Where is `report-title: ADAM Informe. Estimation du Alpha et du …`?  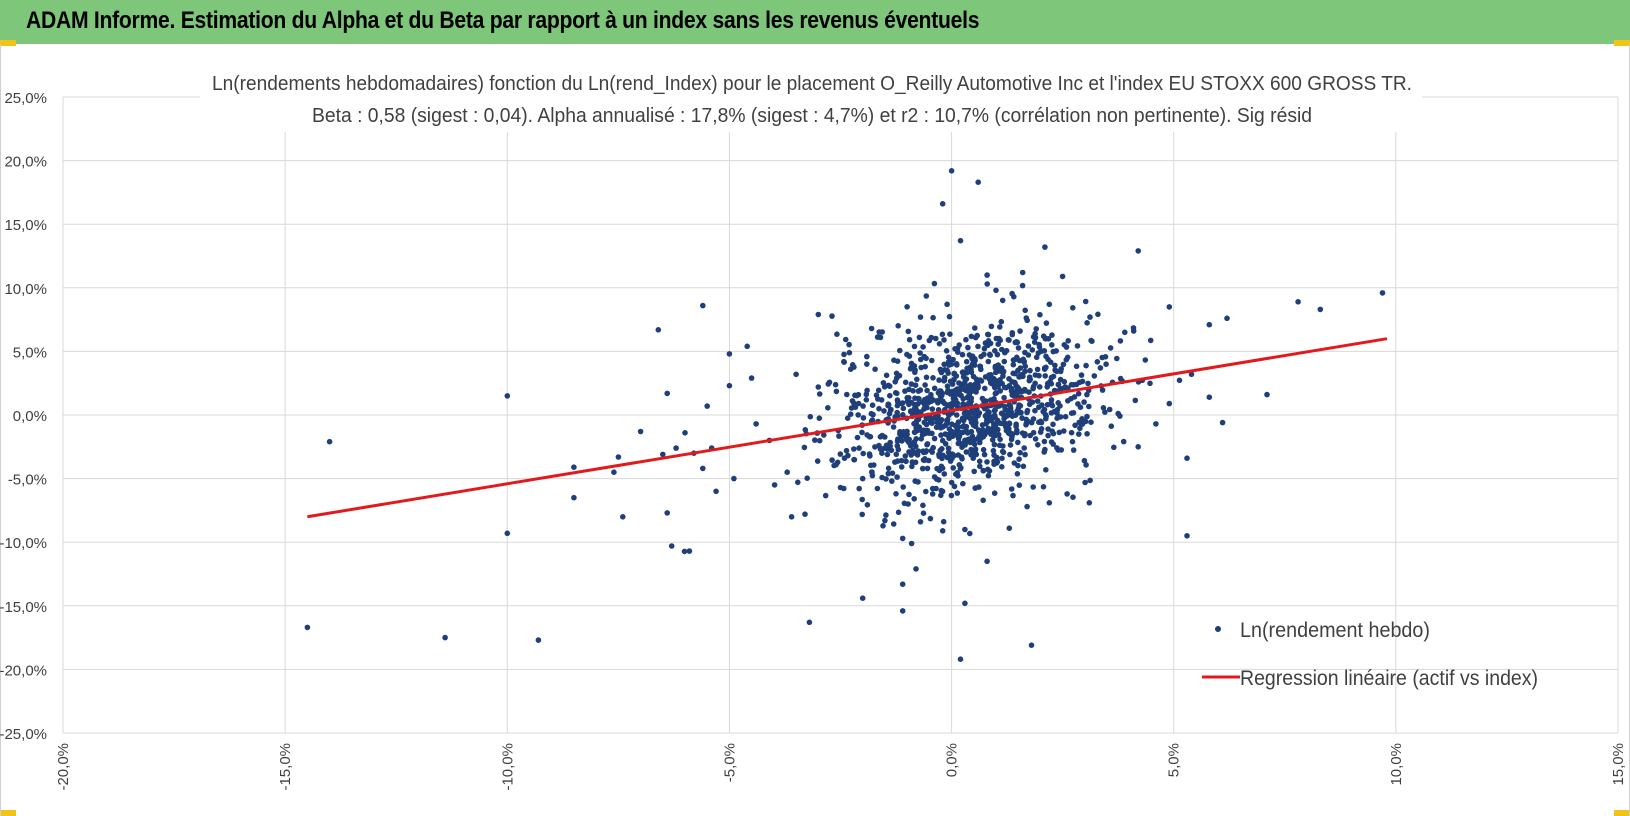 report-title: ADAM Informe. Estimation du Alpha et du … is located at coordinates (503, 20).